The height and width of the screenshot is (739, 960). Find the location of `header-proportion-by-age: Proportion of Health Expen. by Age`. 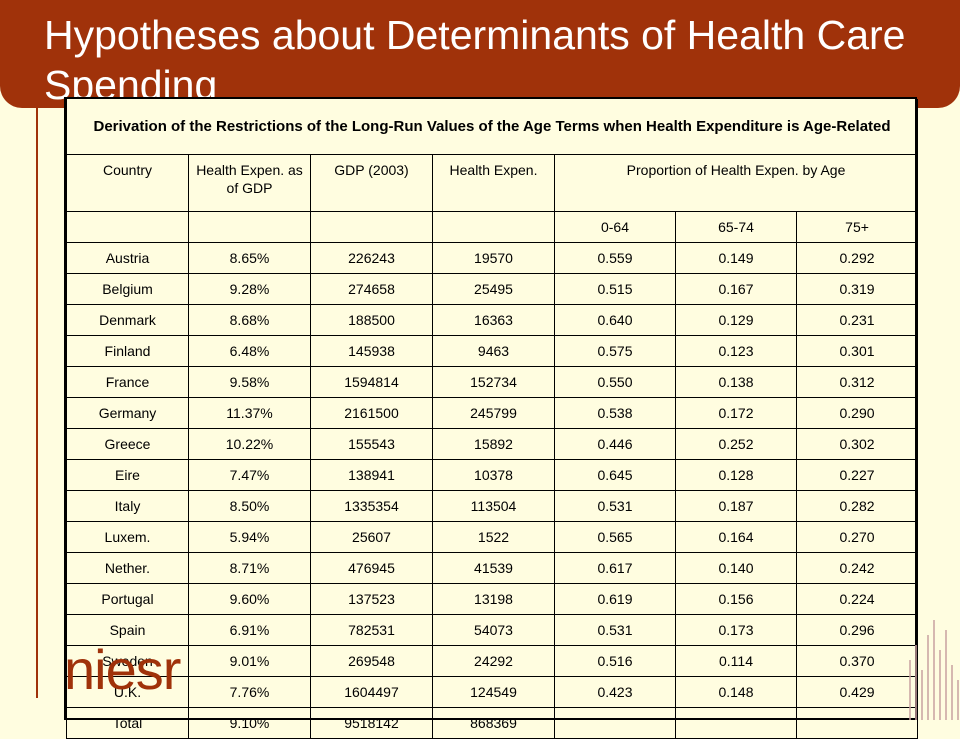

header-proportion-by-age: Proportion of Health Expen. by Age is located at coordinates (736, 183).